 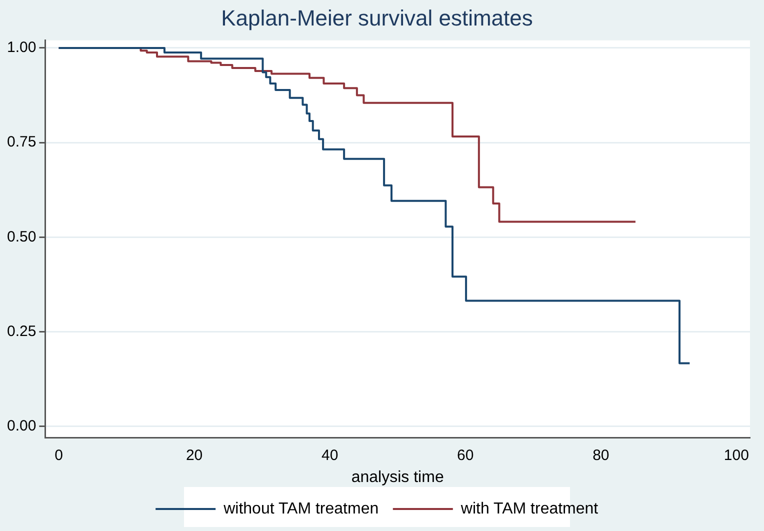 I want to click on y-tick-label: 0.50, so click(x=21, y=237).